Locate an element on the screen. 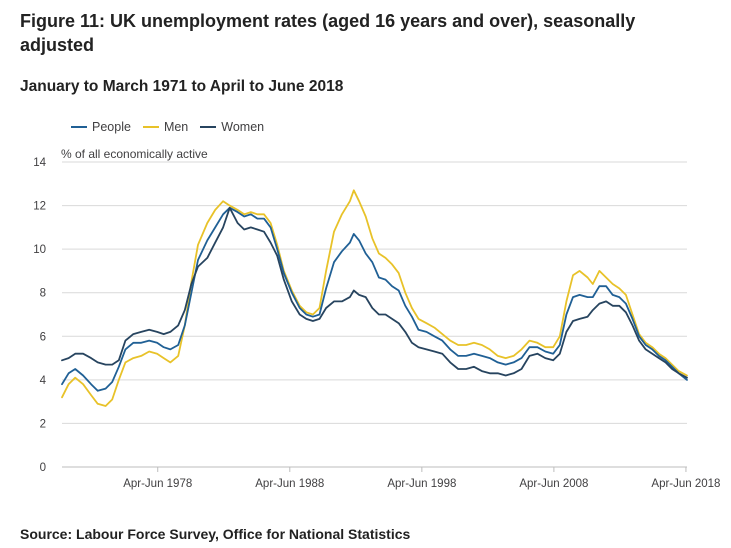  x-tick-label: Apr-Jun 1978 is located at coordinates (157, 484).